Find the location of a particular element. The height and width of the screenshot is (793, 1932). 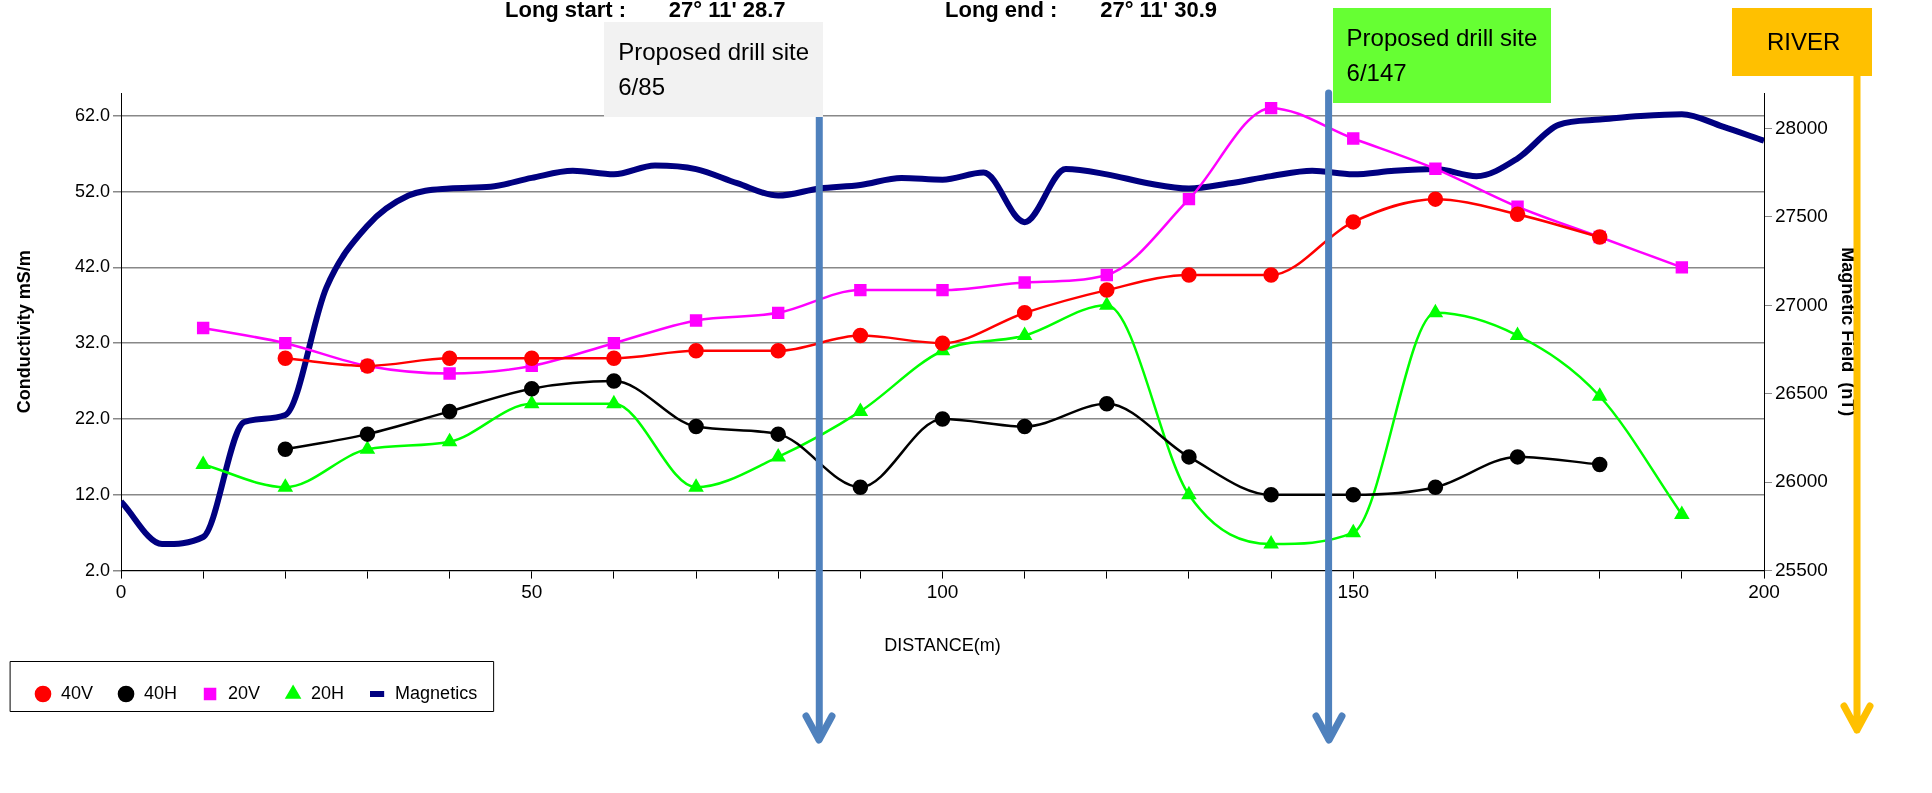

x-axis-title: DISTANCE(m) is located at coordinates (942, 645).